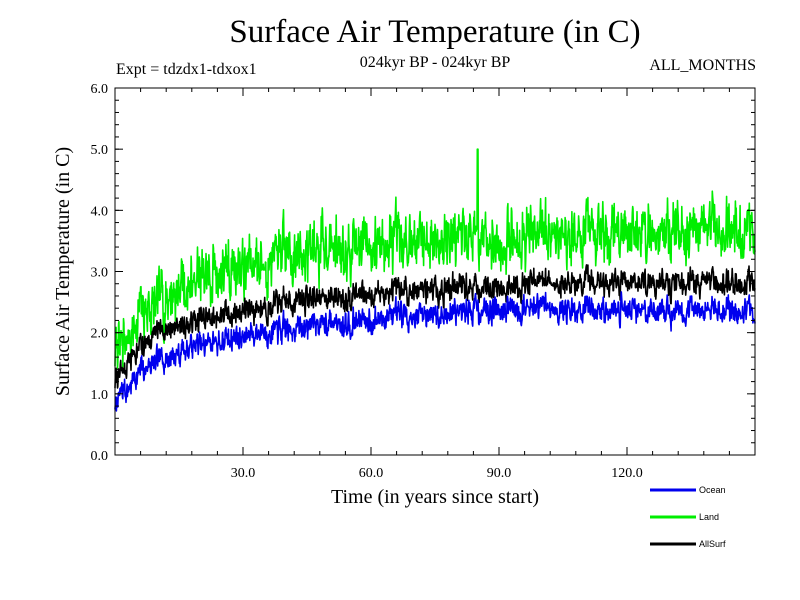 The image size is (800, 600). I want to click on legend-label-land: Land, so click(709, 517).